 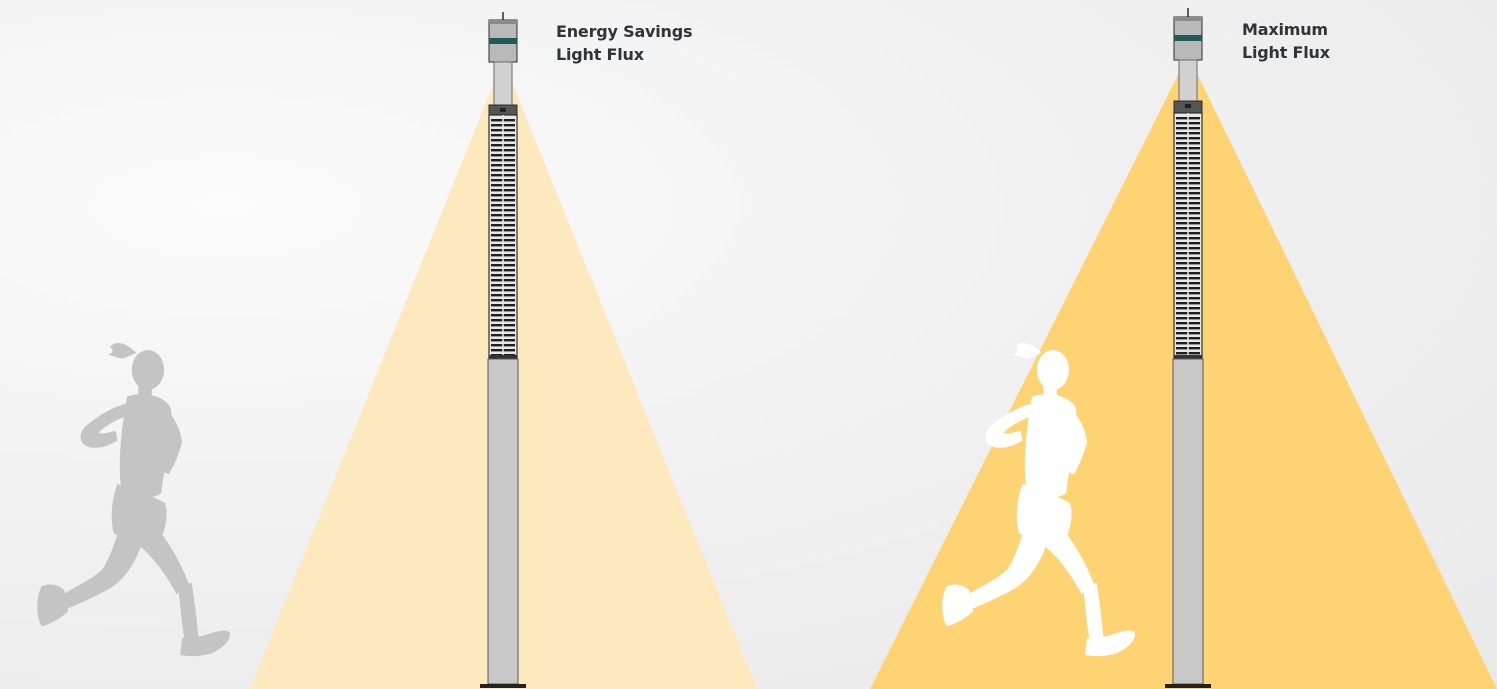 I want to click on junction-dot-energy-savings, so click(x=503, y=110).